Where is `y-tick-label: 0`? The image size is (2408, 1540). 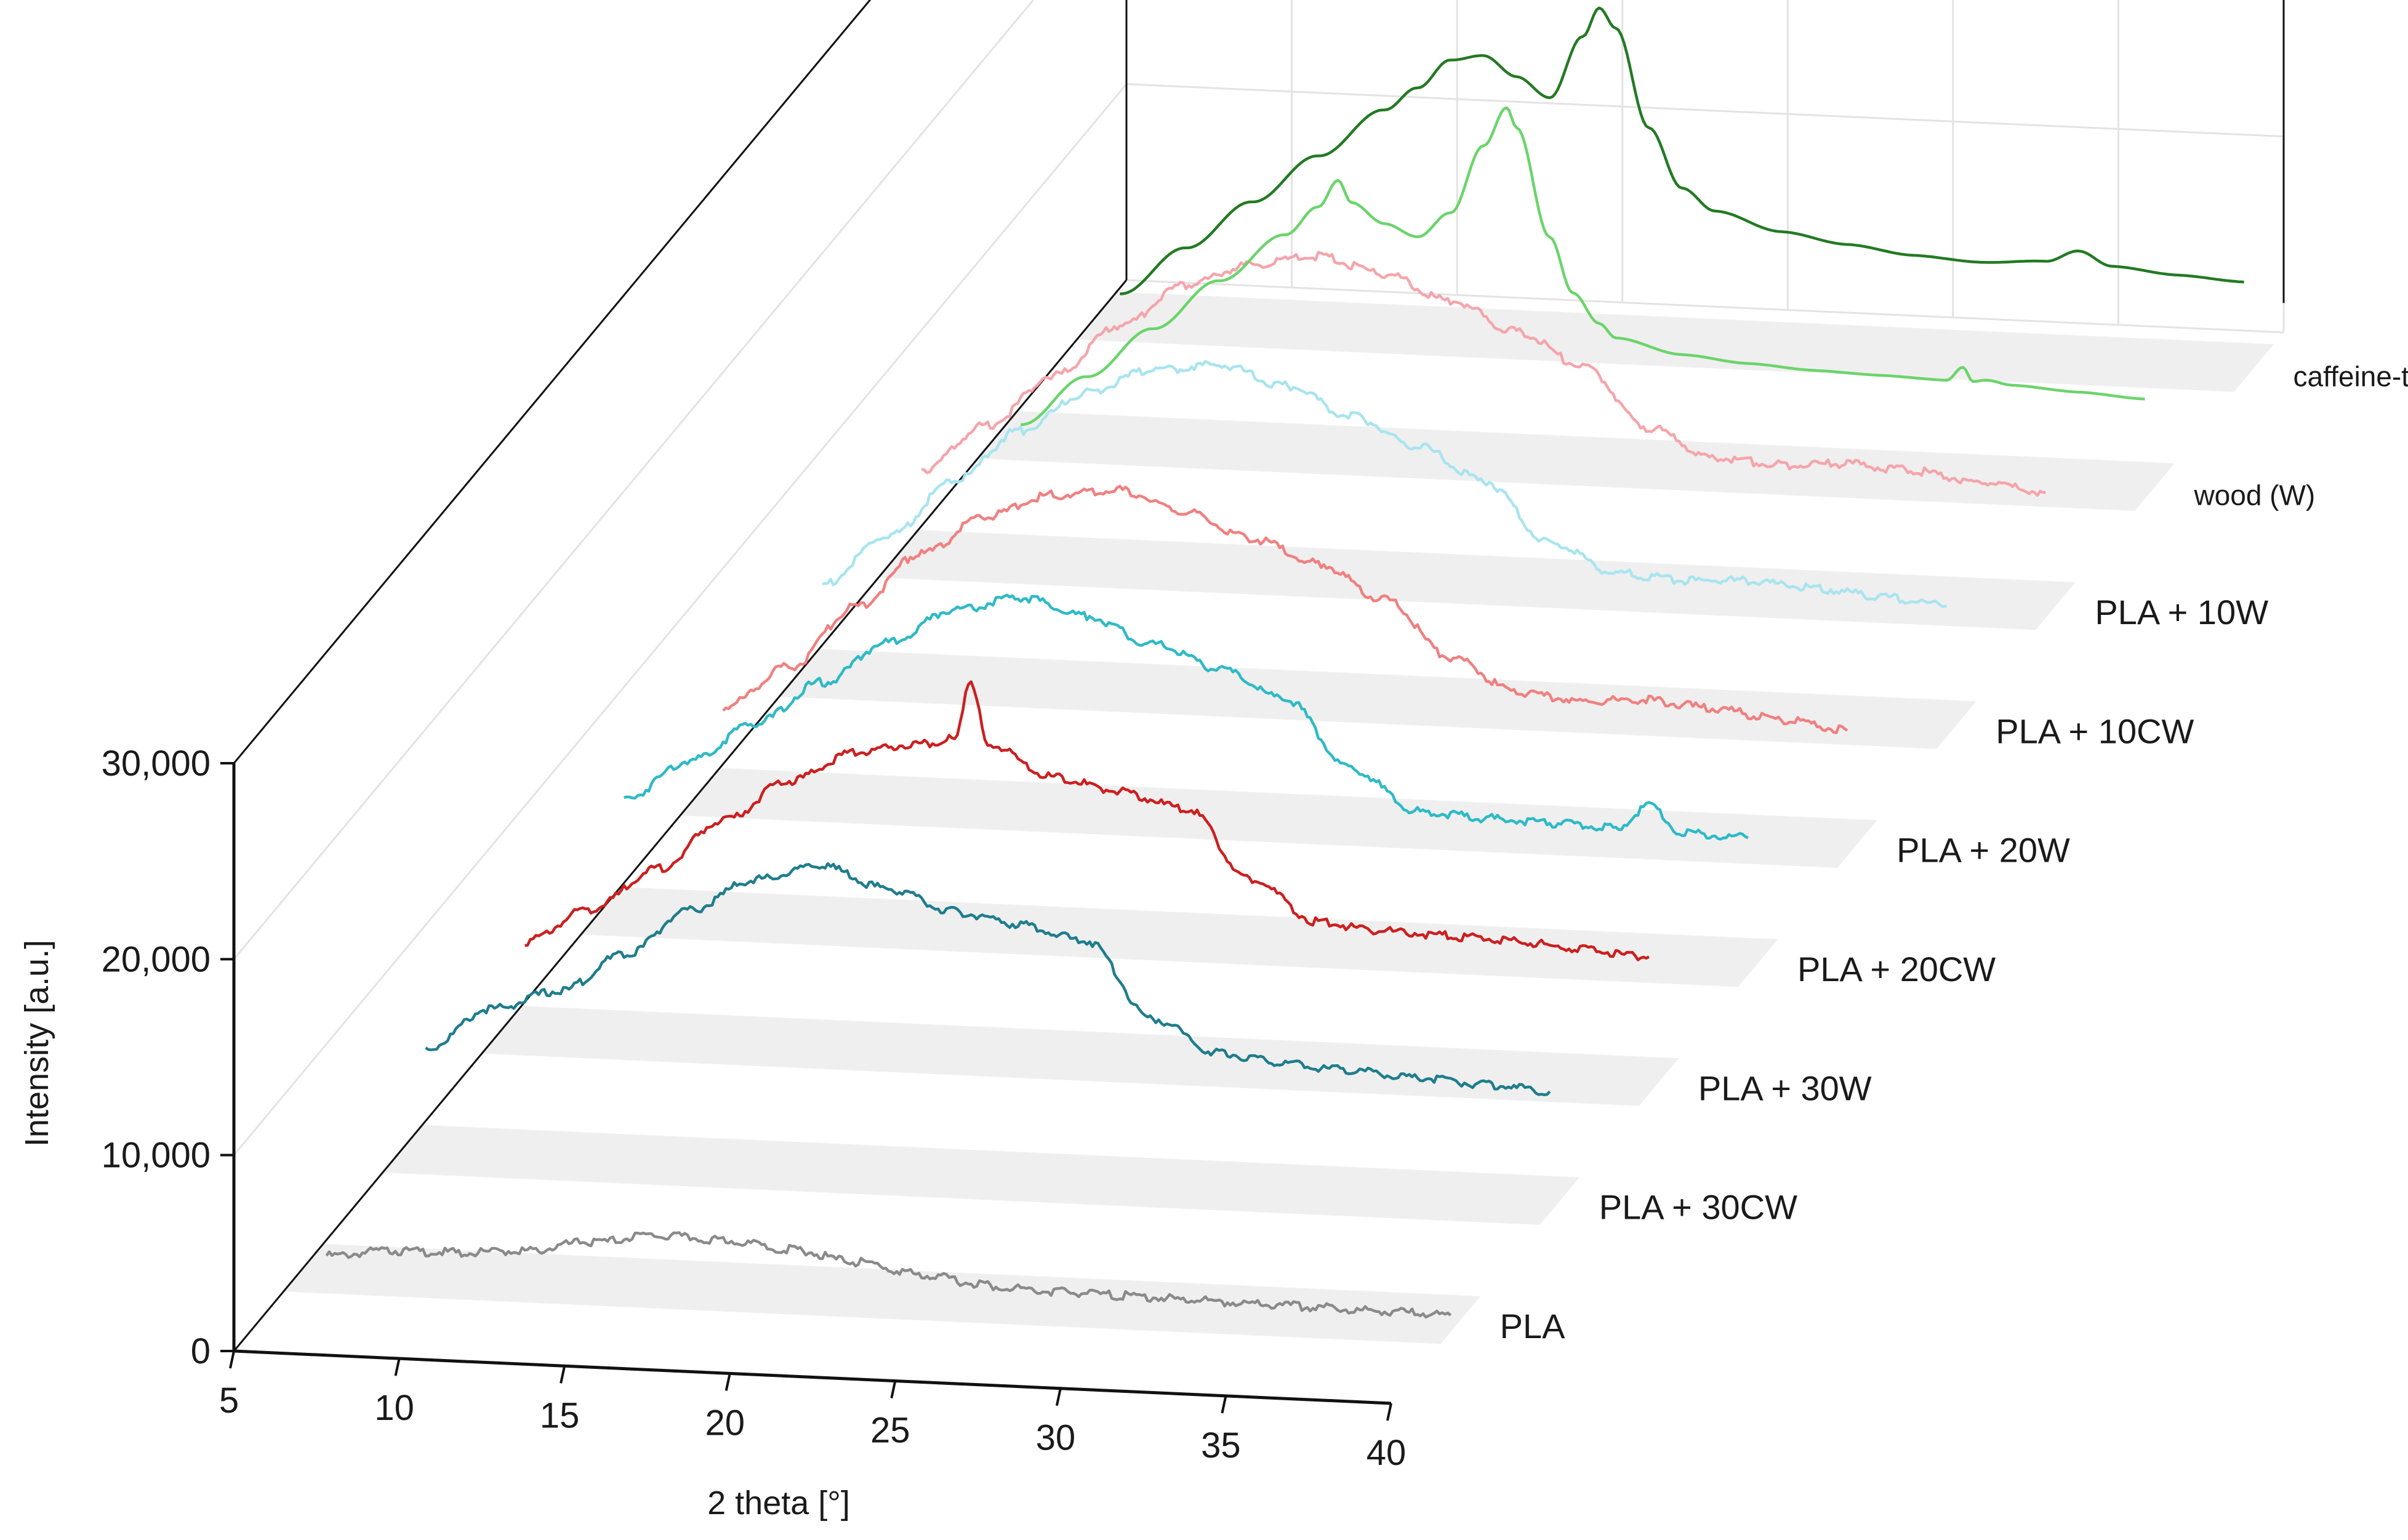
y-tick-label: 0 is located at coordinates (201, 1351).